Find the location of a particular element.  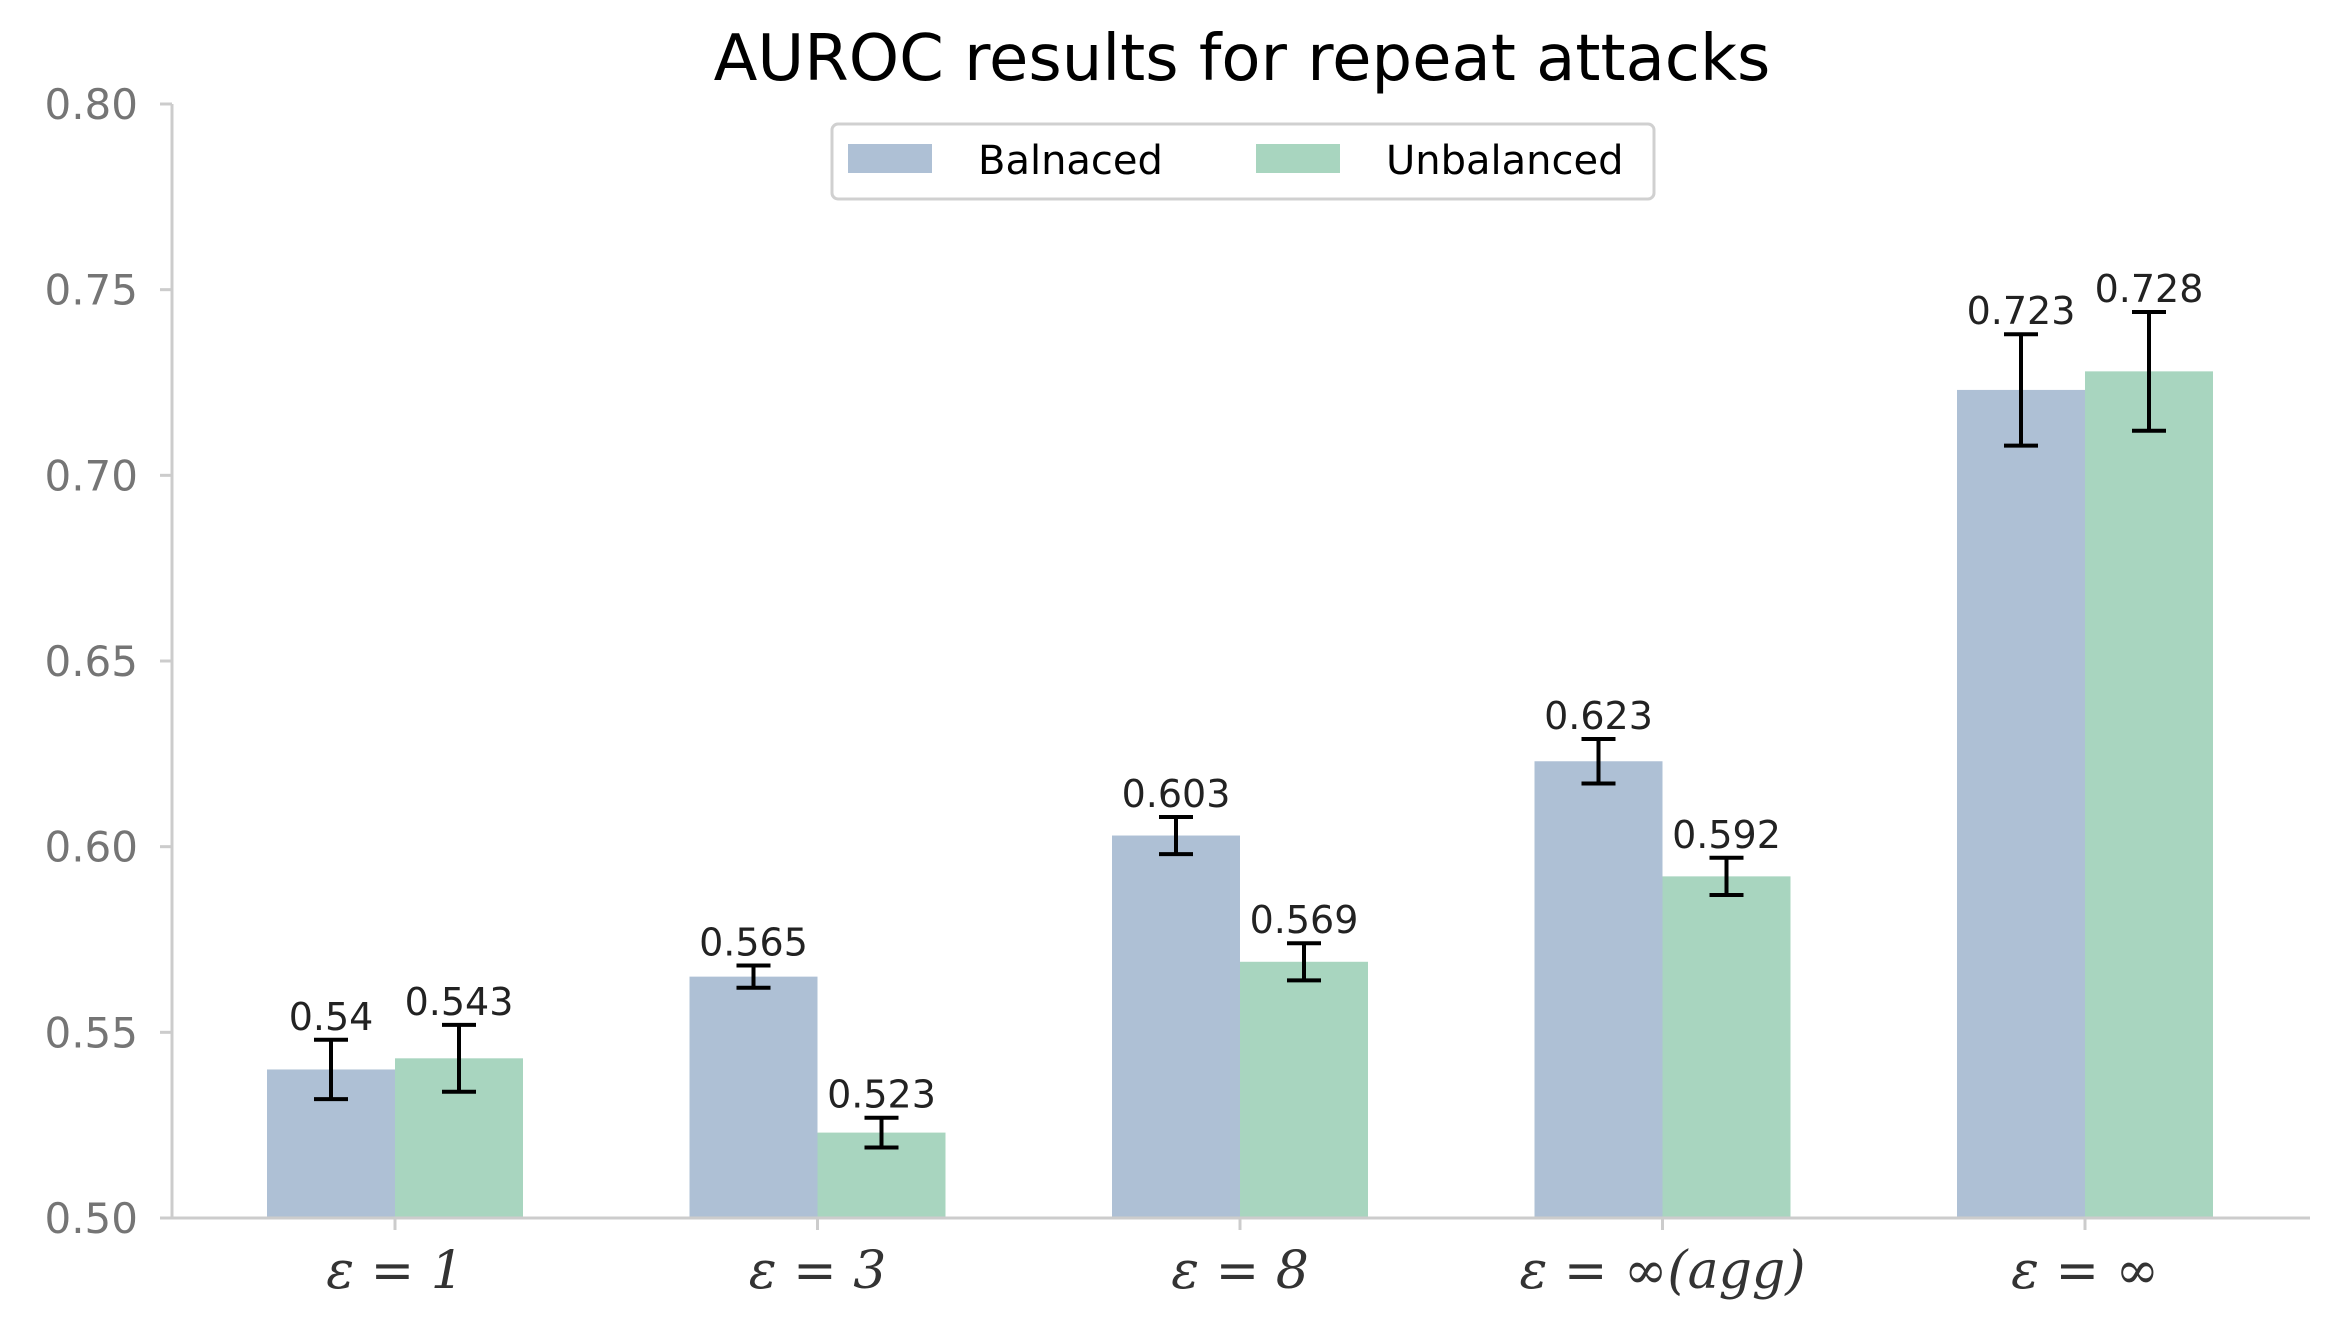

x-tick-label: ε = 1 is located at coordinates (395, 1271).